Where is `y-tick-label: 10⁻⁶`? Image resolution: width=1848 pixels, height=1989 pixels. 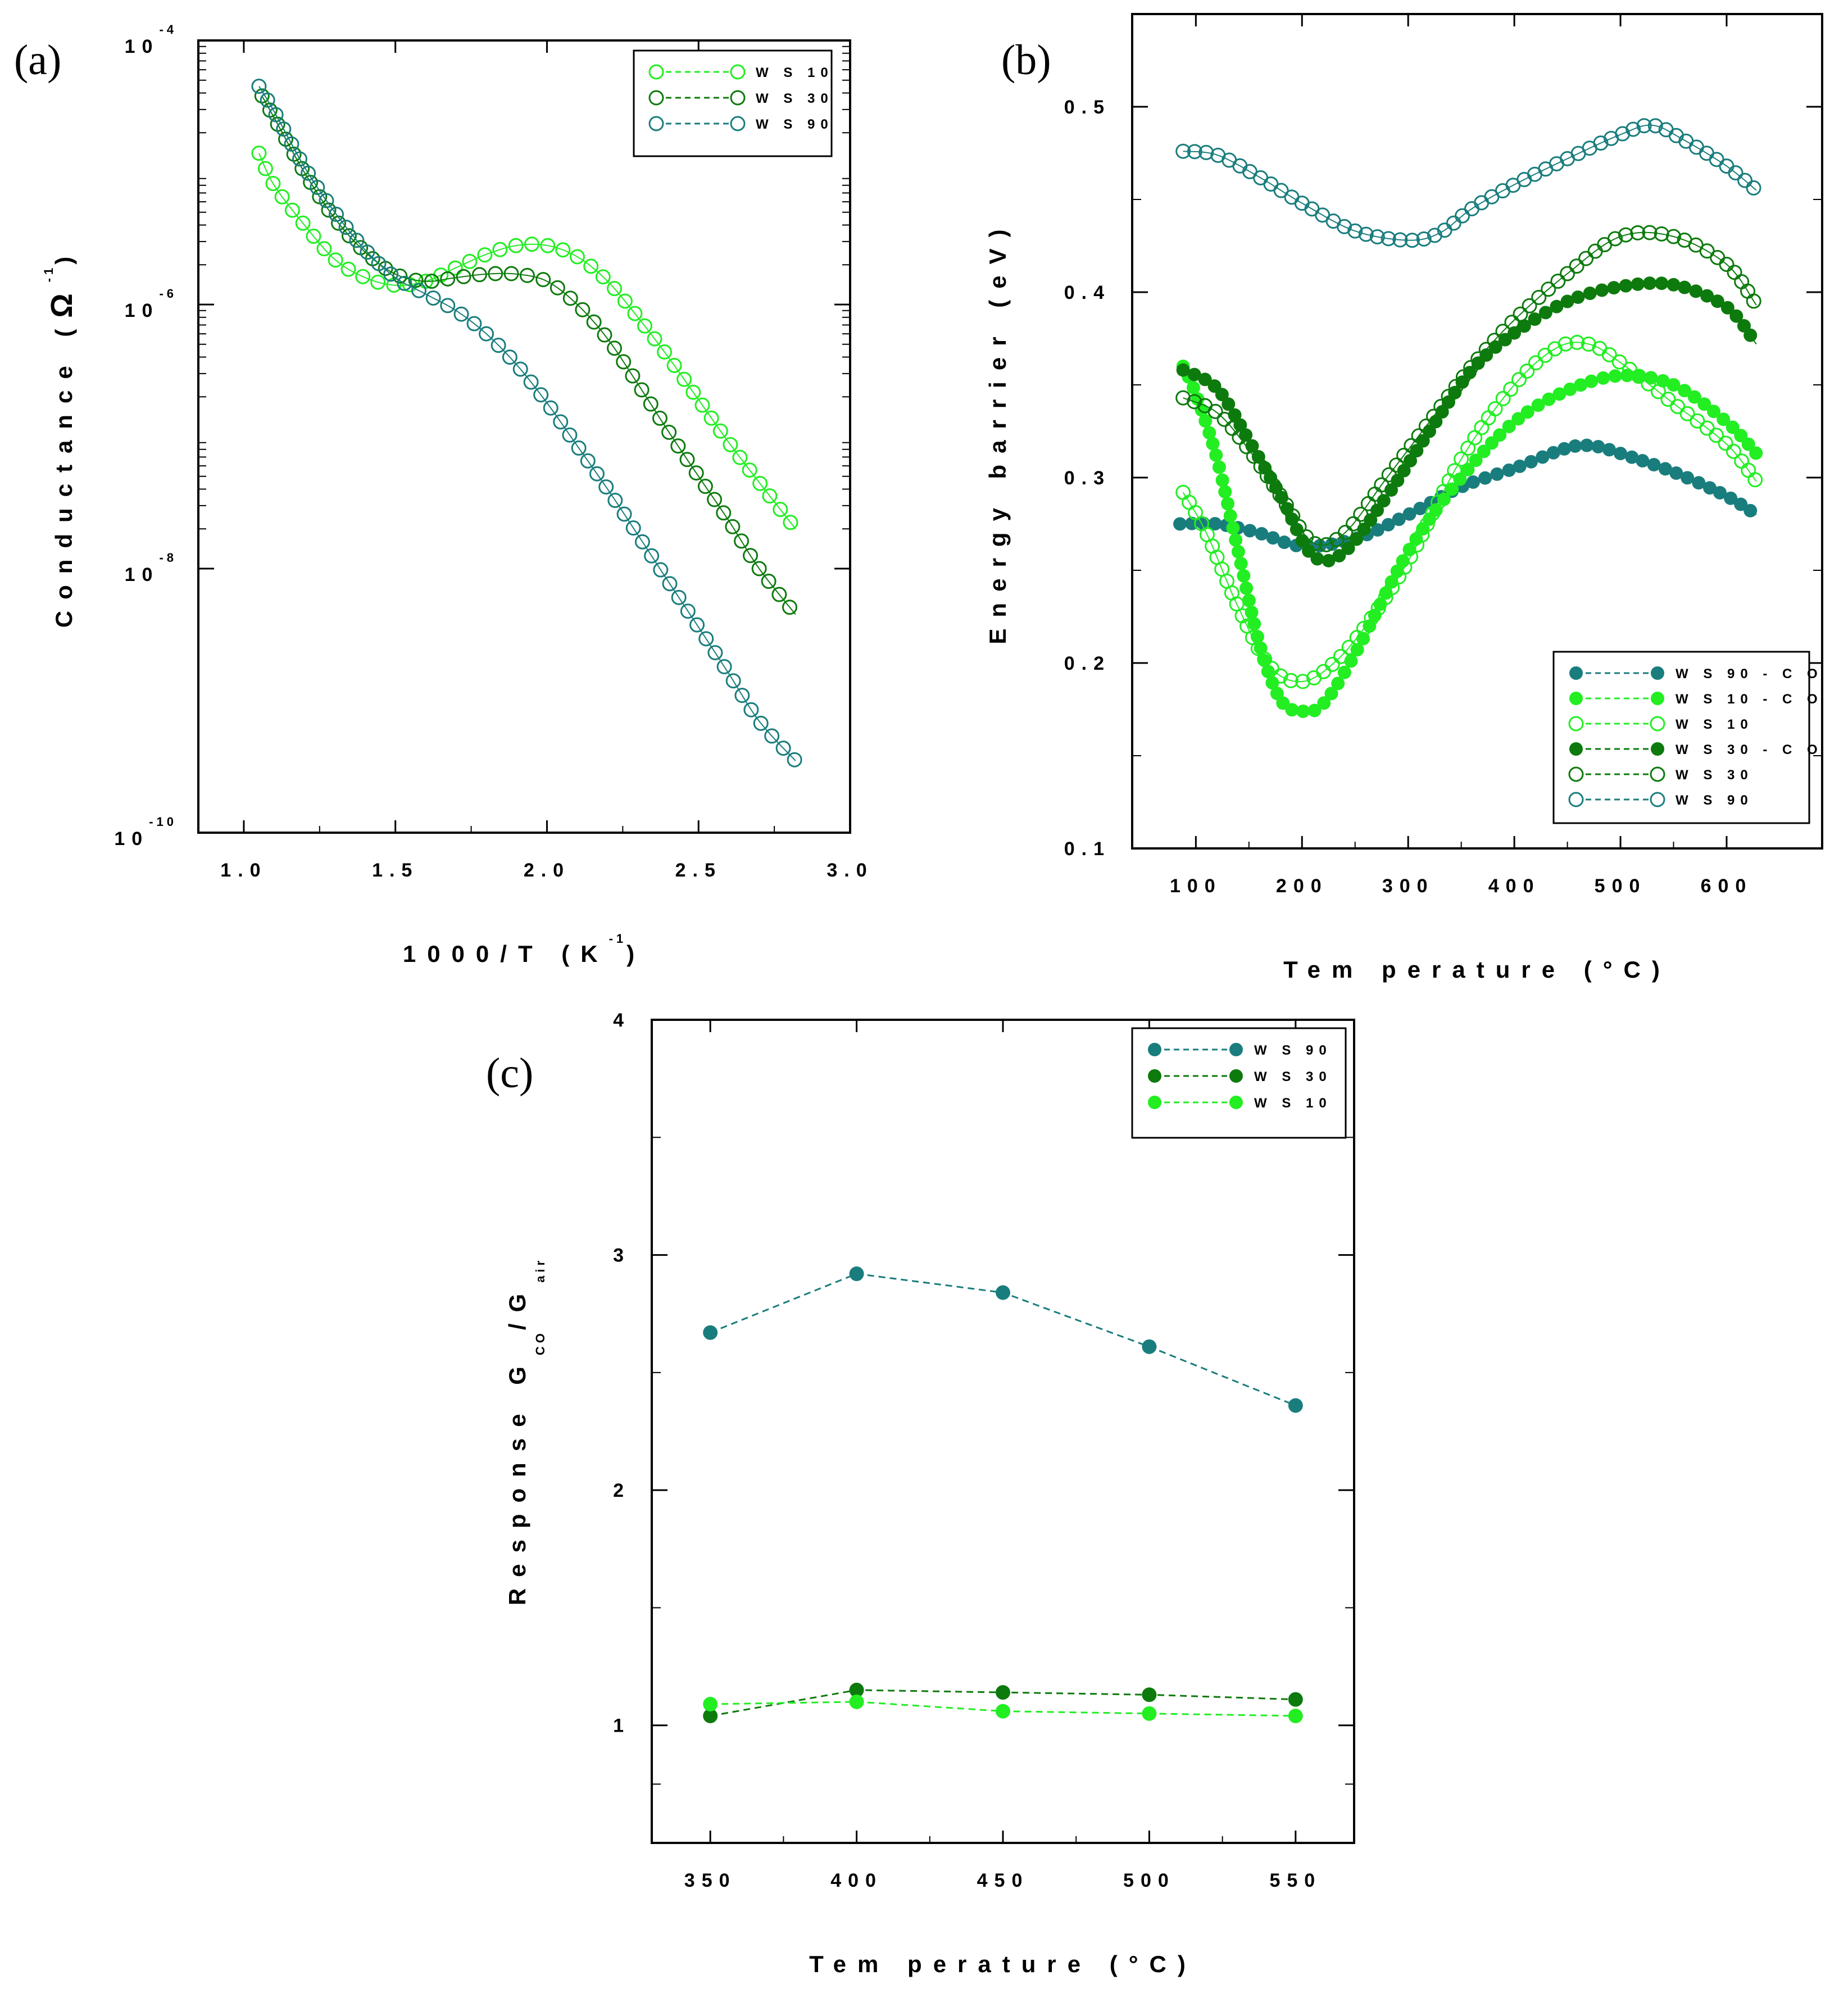
y-tick-label: 10⁻⁶ is located at coordinates (151, 304).